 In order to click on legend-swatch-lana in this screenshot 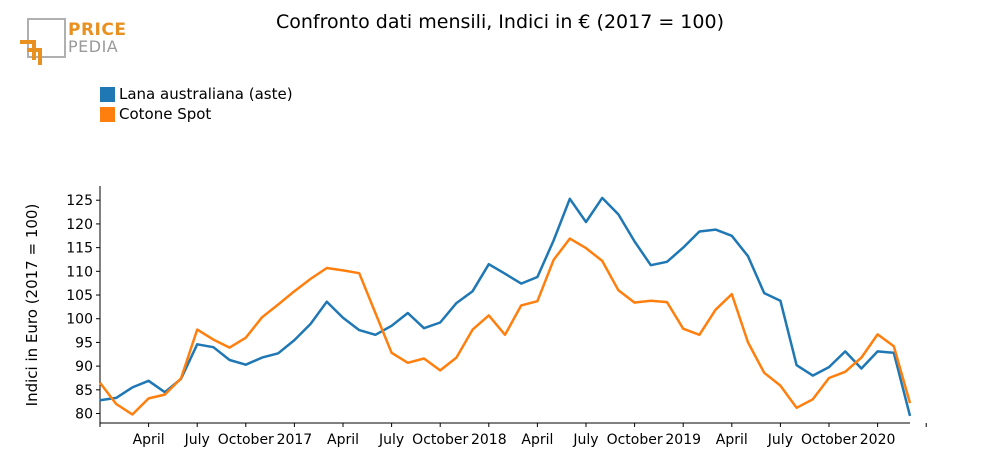, I will do `click(107, 94)`.